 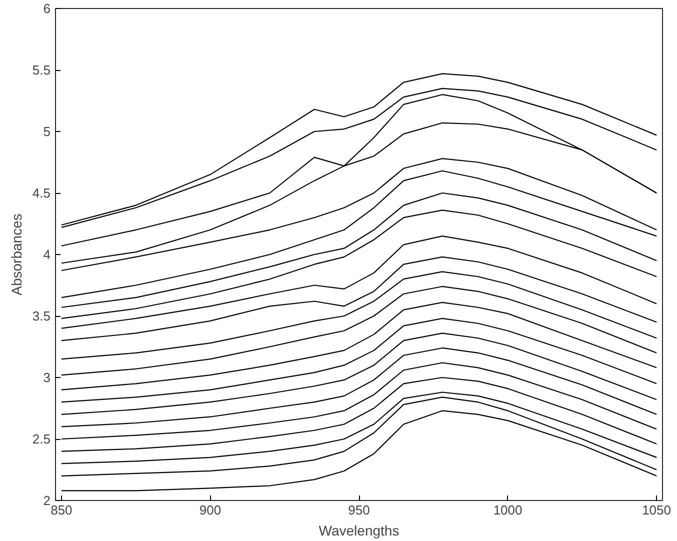 What do you see at coordinates (47, 500) in the screenshot?
I see `y-tick-label: 2` at bounding box center [47, 500].